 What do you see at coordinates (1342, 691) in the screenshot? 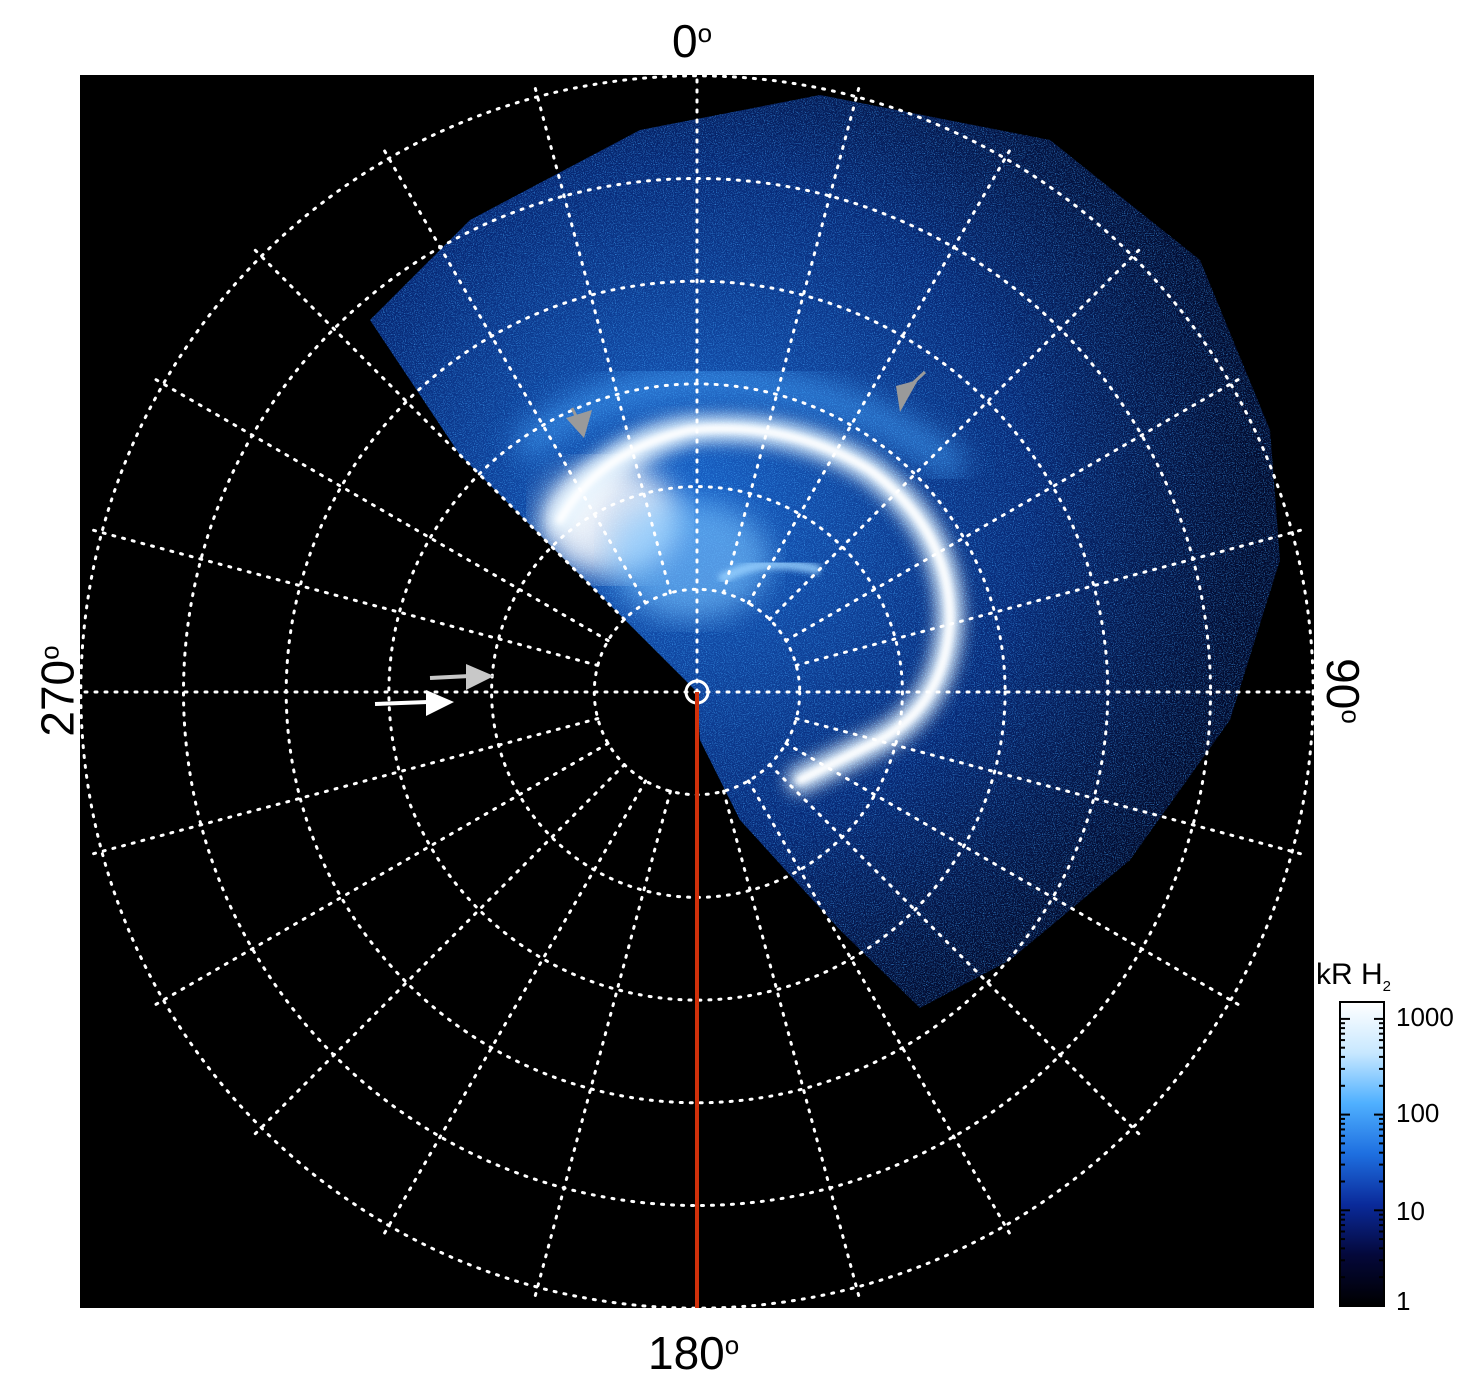
I see `axis-label-90-degrees: 90o` at bounding box center [1342, 691].